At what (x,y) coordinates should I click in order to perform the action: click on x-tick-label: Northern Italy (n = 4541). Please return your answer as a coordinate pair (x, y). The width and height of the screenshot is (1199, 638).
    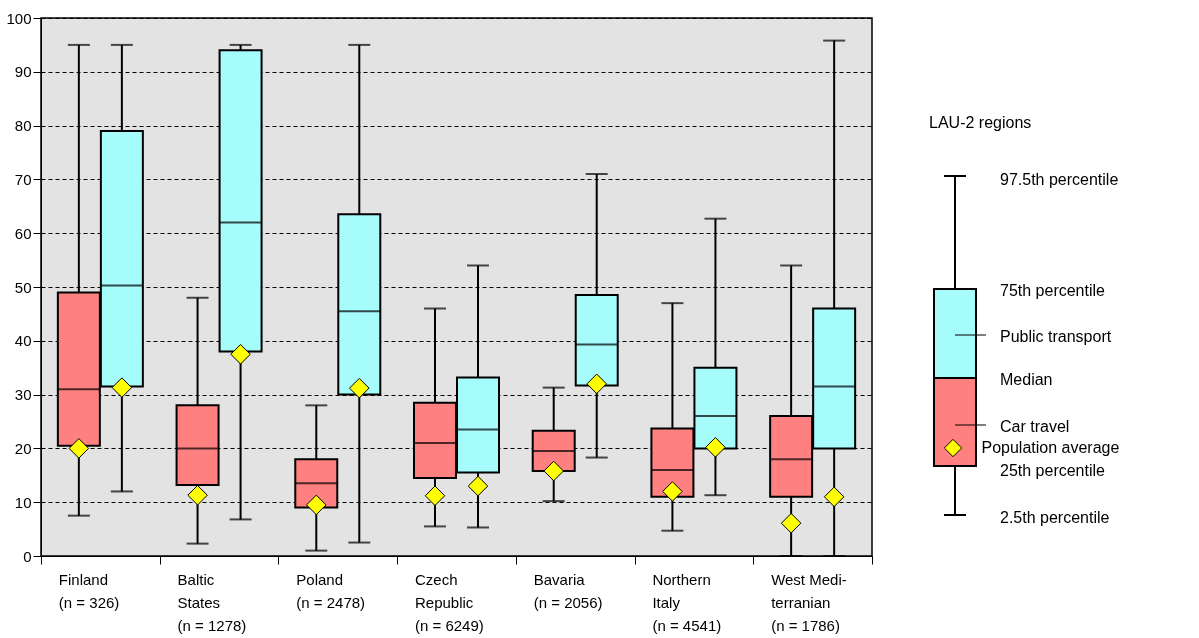
    Looking at the image, I should click on (687, 602).